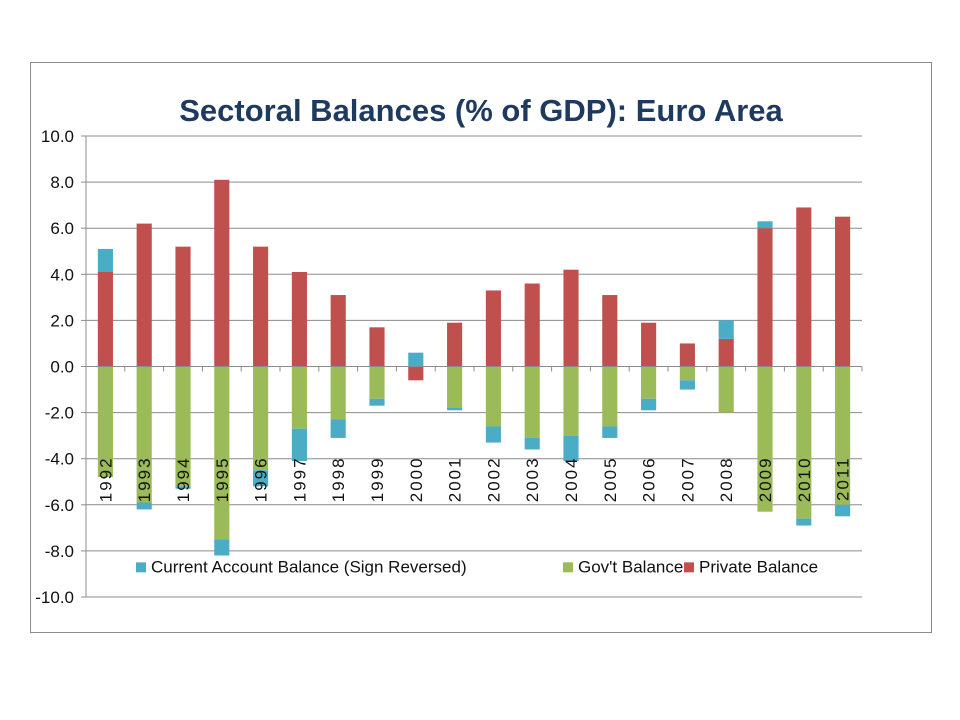 This screenshot has width=960, height=720. I want to click on bar-private-balance-2006, so click(649, 344).